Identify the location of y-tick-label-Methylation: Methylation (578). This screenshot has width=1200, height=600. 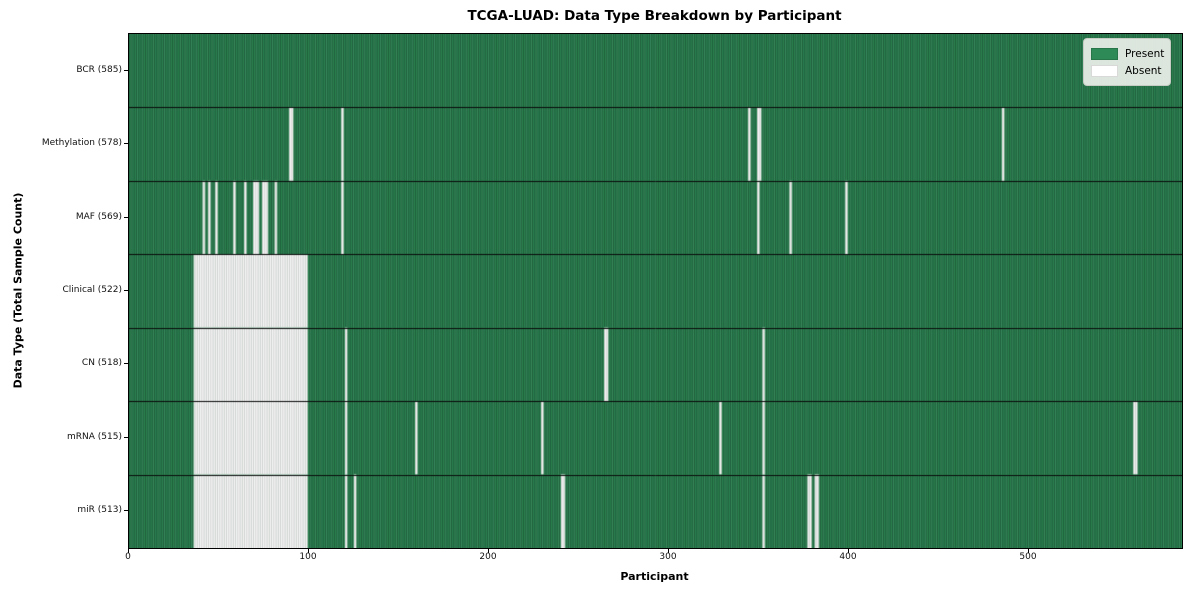
(81, 143).